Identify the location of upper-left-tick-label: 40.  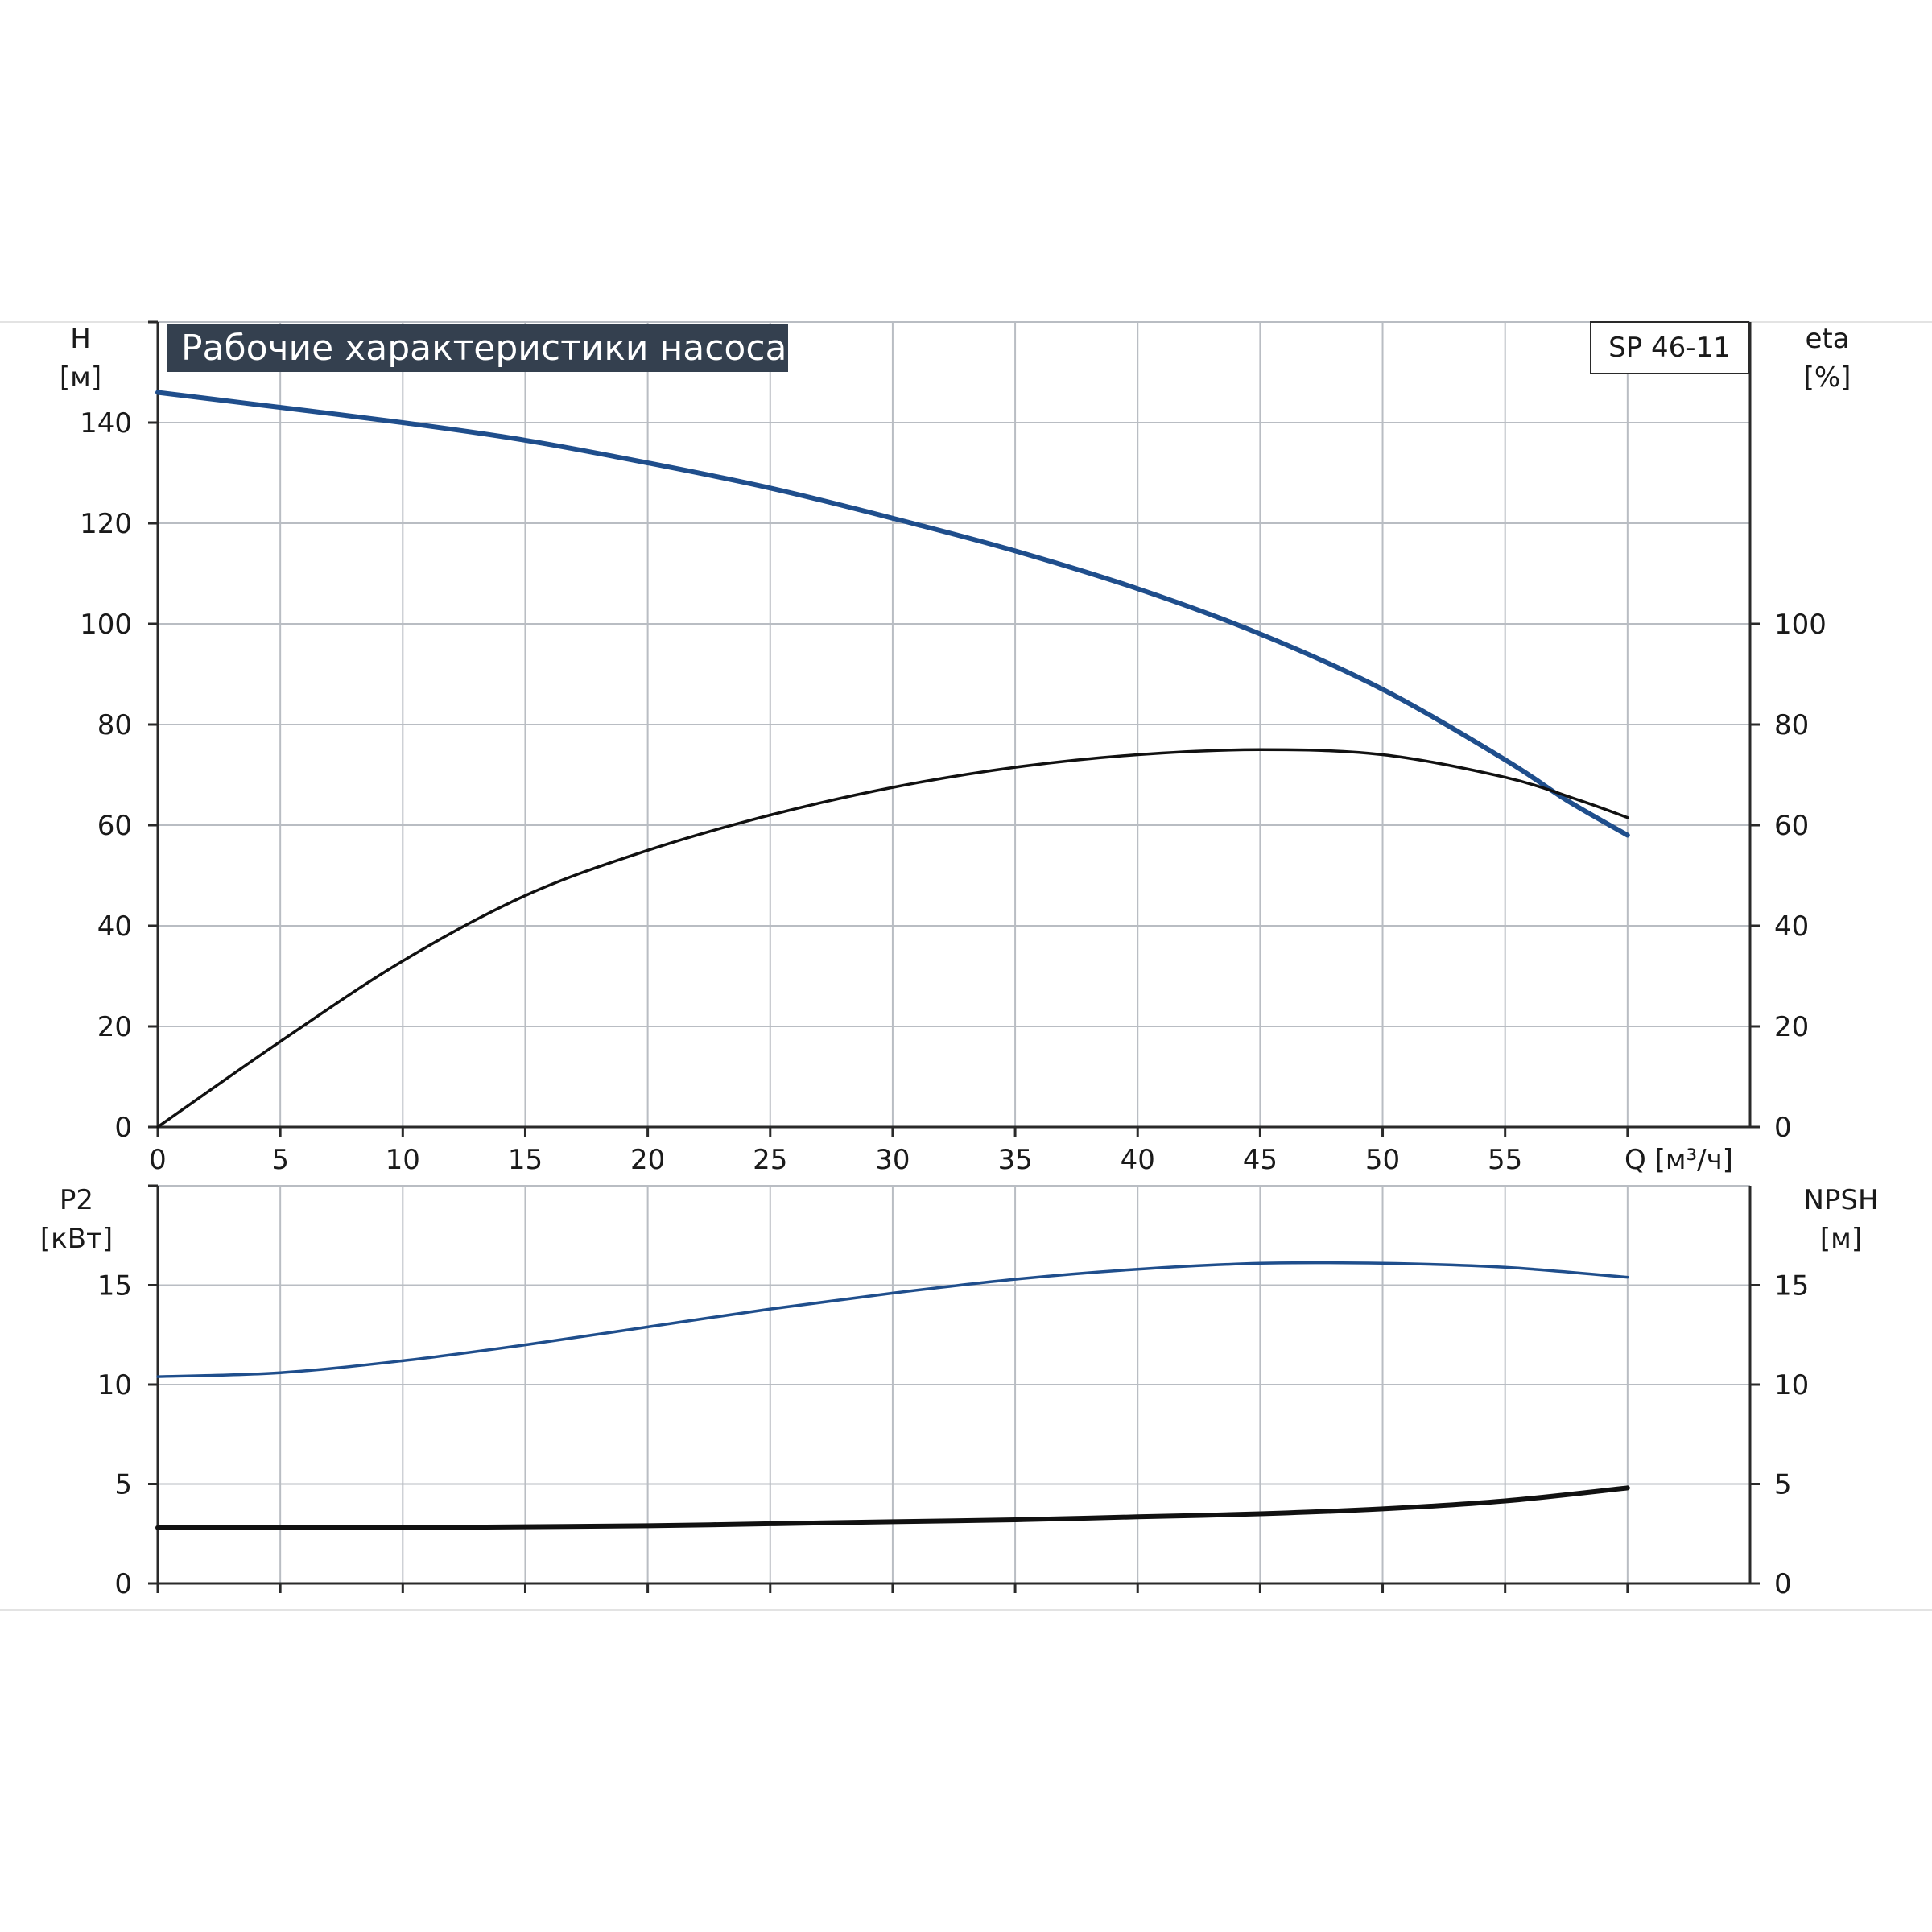
(114, 926).